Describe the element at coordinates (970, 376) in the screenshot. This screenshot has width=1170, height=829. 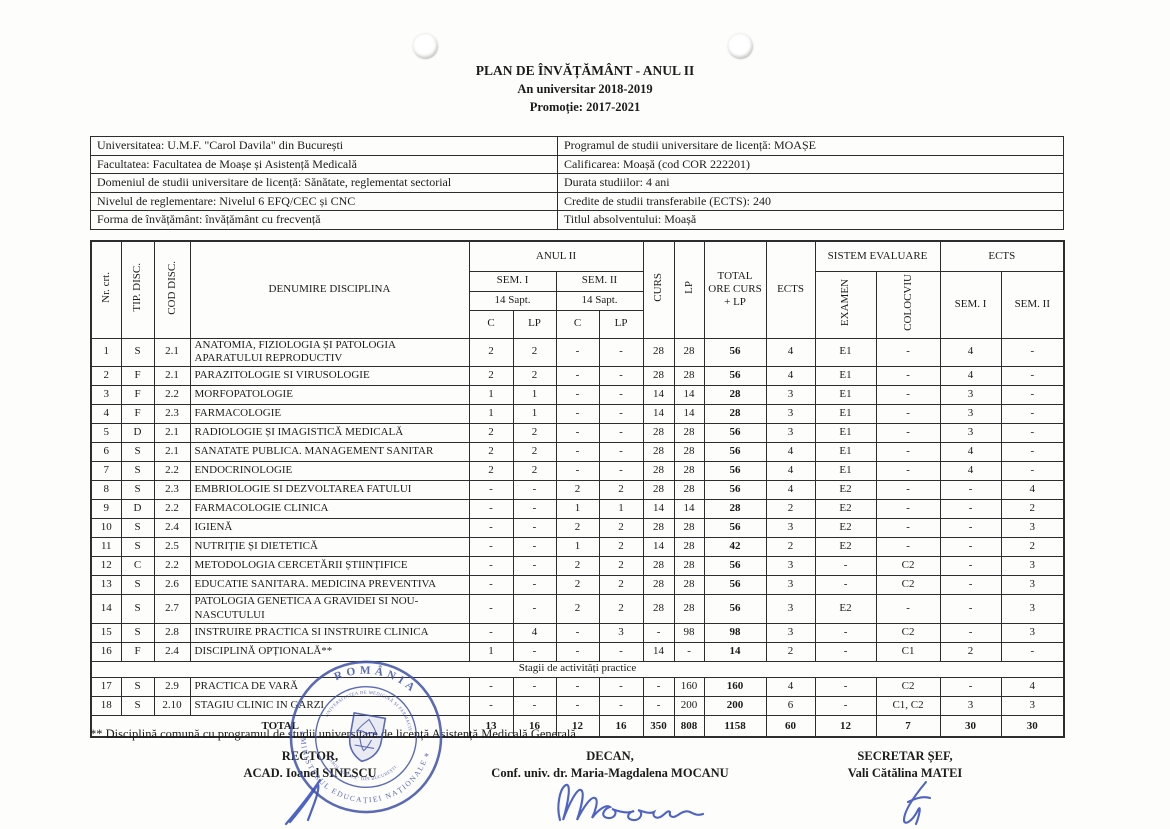
I see `cell-e1: 4` at that location.